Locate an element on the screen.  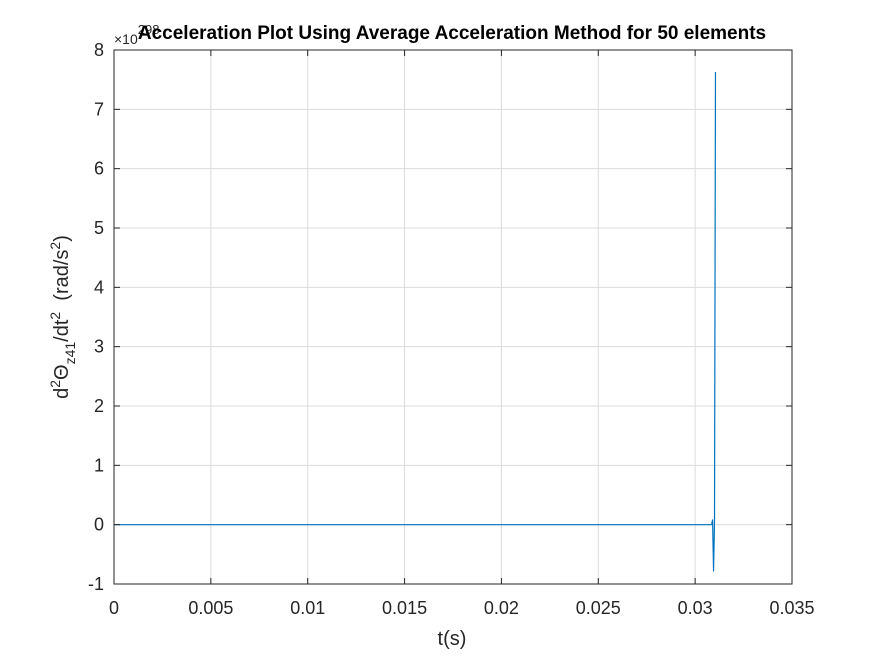
x-tick-label: 0.02 is located at coordinates (501, 608).